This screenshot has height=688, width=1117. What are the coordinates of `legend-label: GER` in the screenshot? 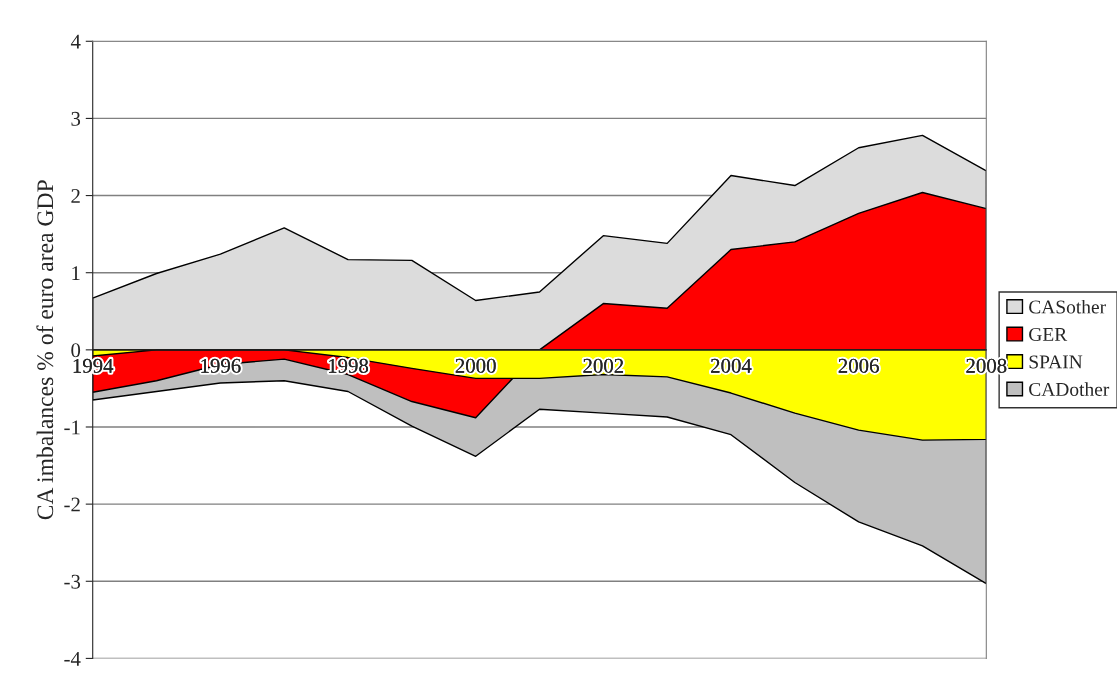 It's located at (1048, 334).